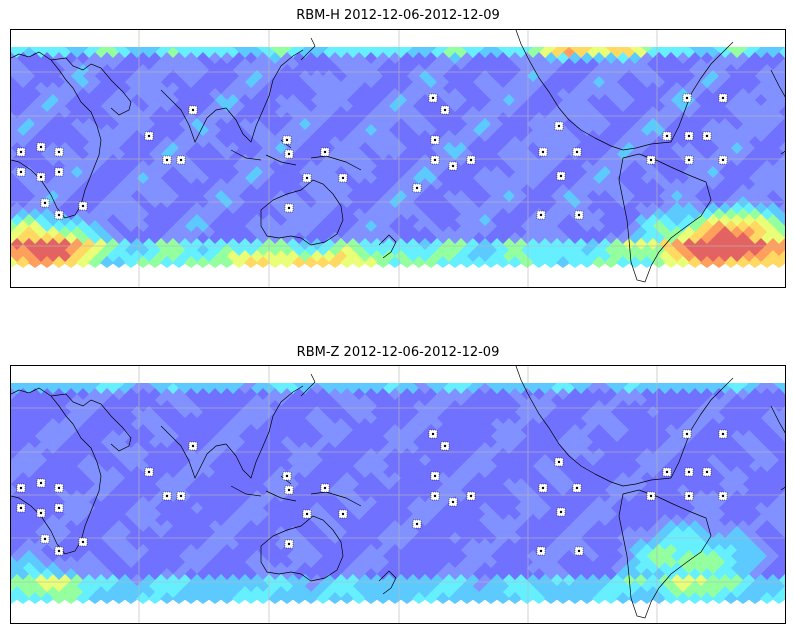 The image size is (794, 633). Describe the element at coordinates (398, 352) in the screenshot. I see `panel-title: RBM-Z 2012-12-06-2012-12-09` at that location.